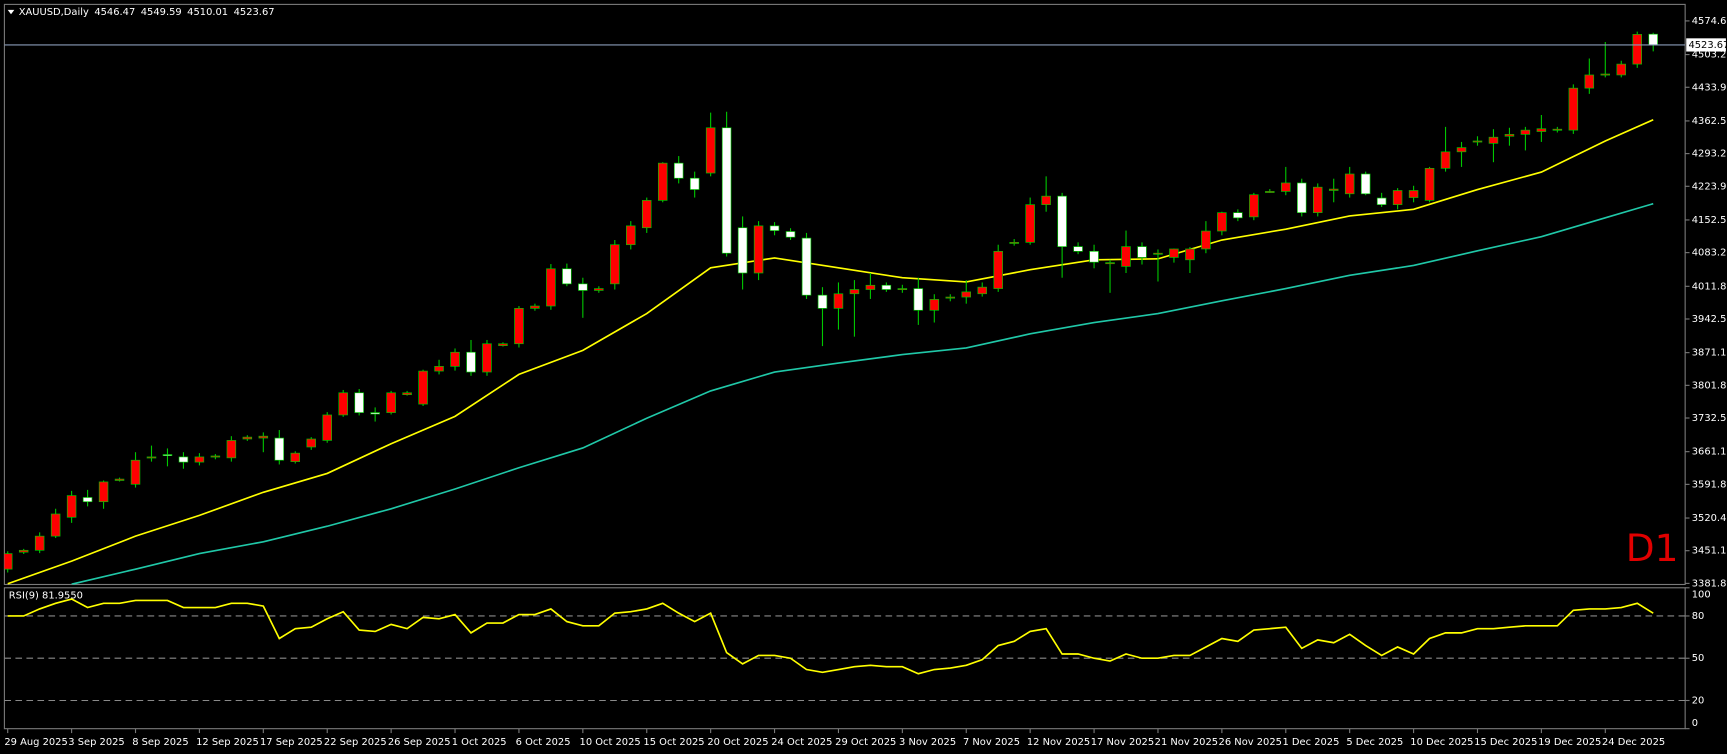 The width and height of the screenshot is (1727, 754). I want to click on y-tick-label: 3942.50, so click(1709, 319).